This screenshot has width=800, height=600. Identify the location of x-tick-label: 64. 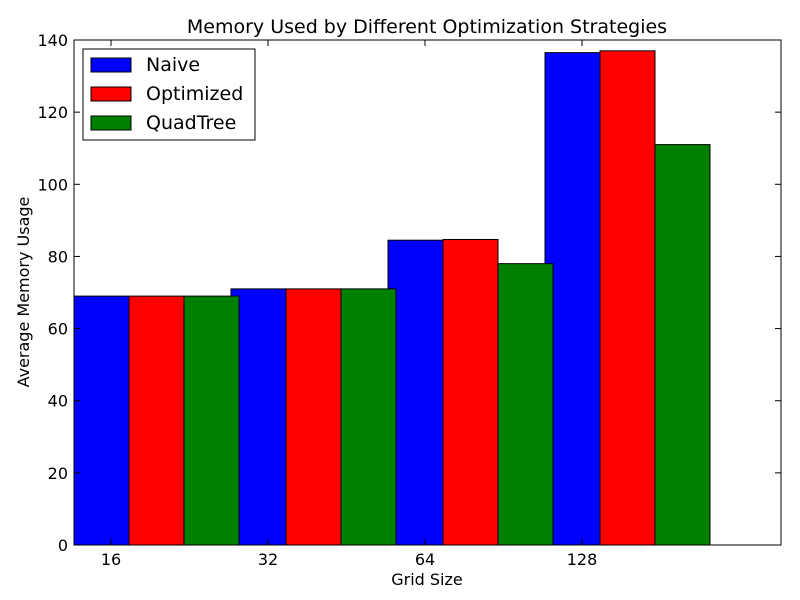
(425, 559).